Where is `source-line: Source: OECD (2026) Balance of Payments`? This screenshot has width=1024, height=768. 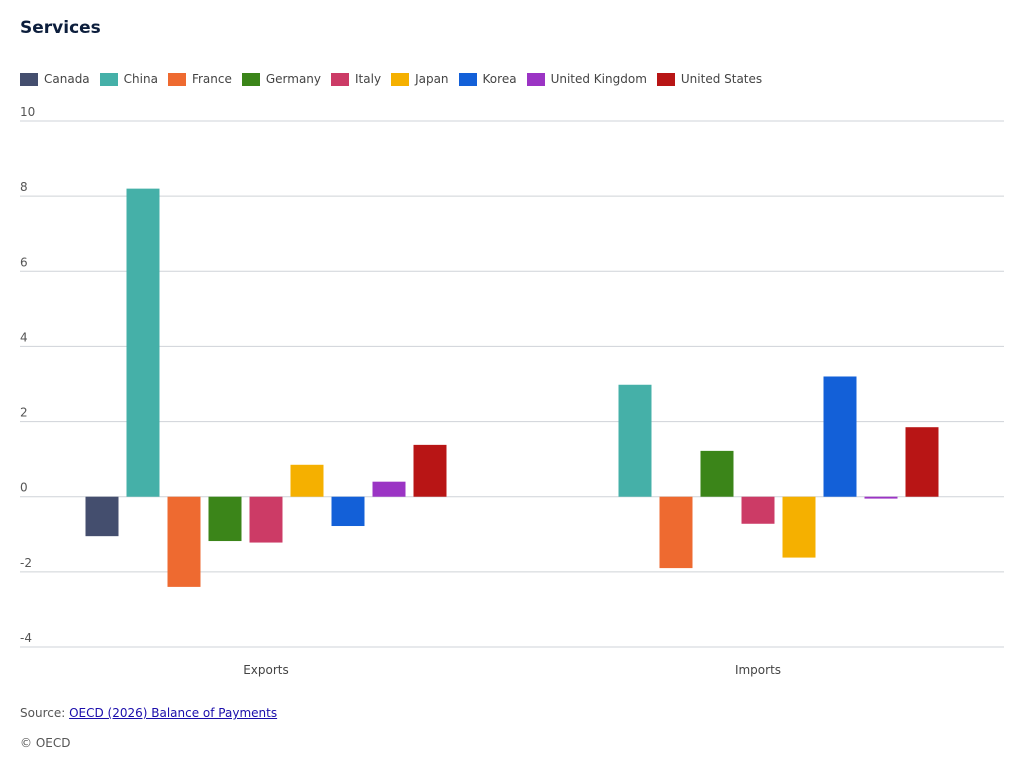 source-line: Source: OECD (2026) Balance of Payments is located at coordinates (148, 713).